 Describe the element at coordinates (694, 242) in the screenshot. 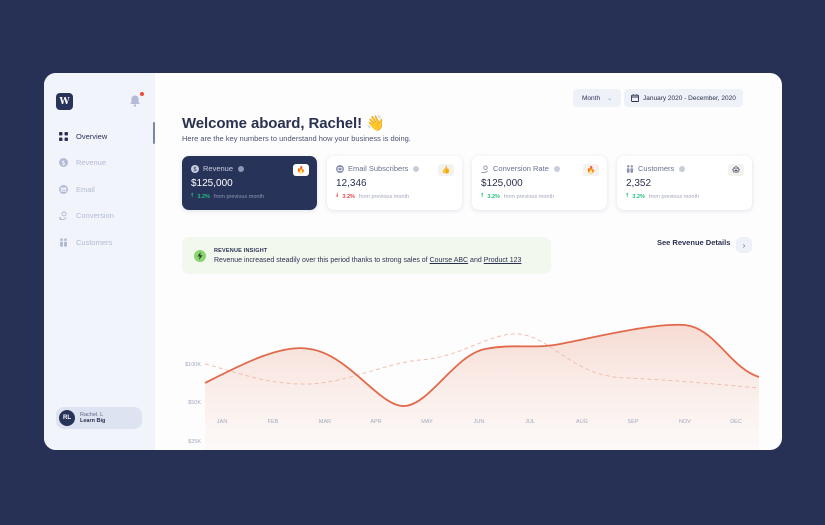

I see `see-revenue-details-link: See Revenue Details` at that location.